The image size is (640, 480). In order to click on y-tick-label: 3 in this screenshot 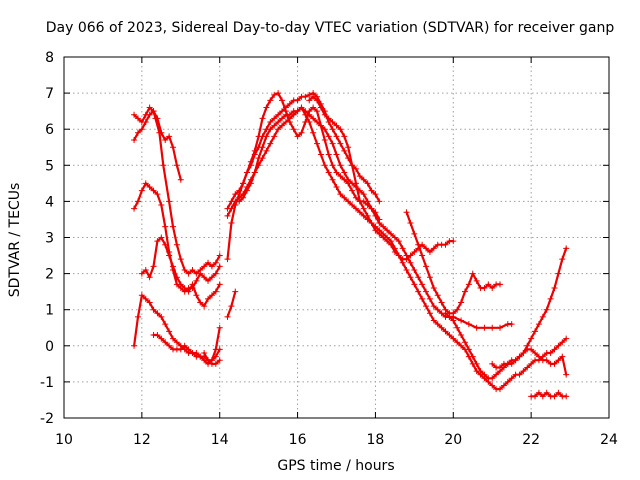, I will do `click(49, 239)`.